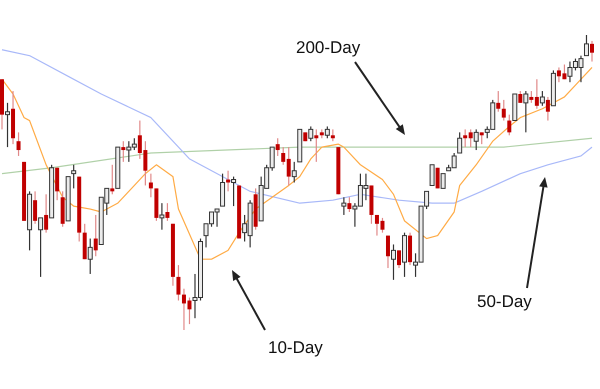 This screenshot has height=389, width=600. Describe the element at coordinates (295, 348) in the screenshot. I see `text: 10-Day` at that location.